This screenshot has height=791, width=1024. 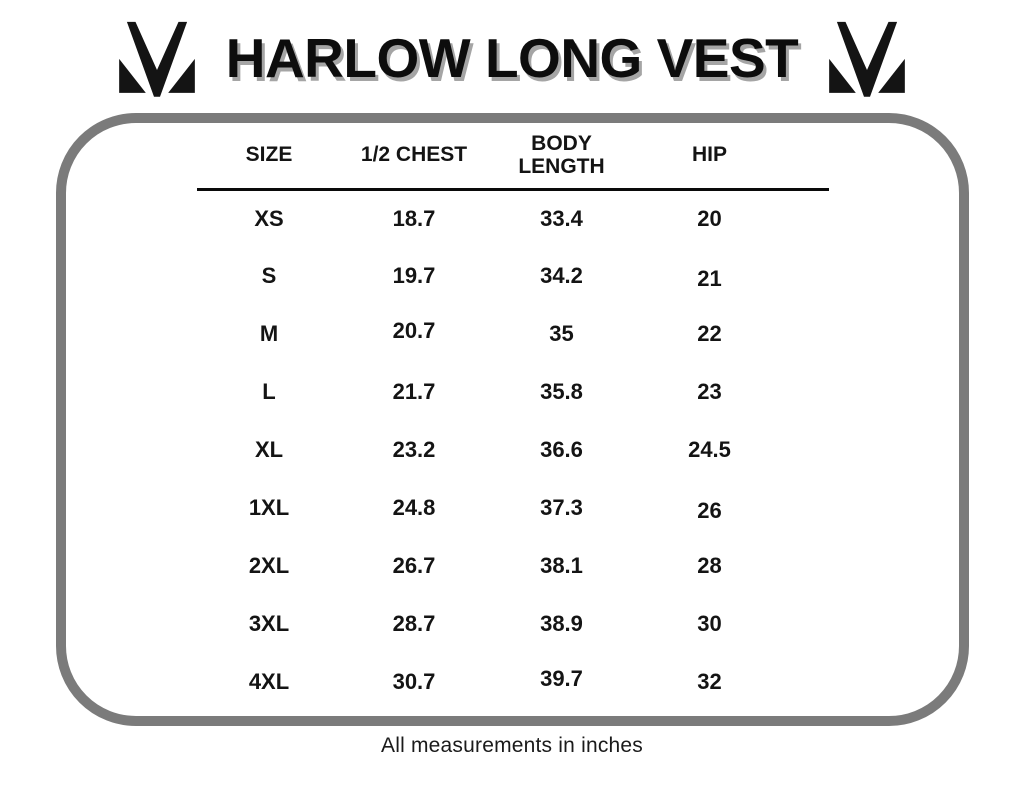 What do you see at coordinates (709, 278) in the screenshot?
I see `table-cell: 21` at bounding box center [709, 278].